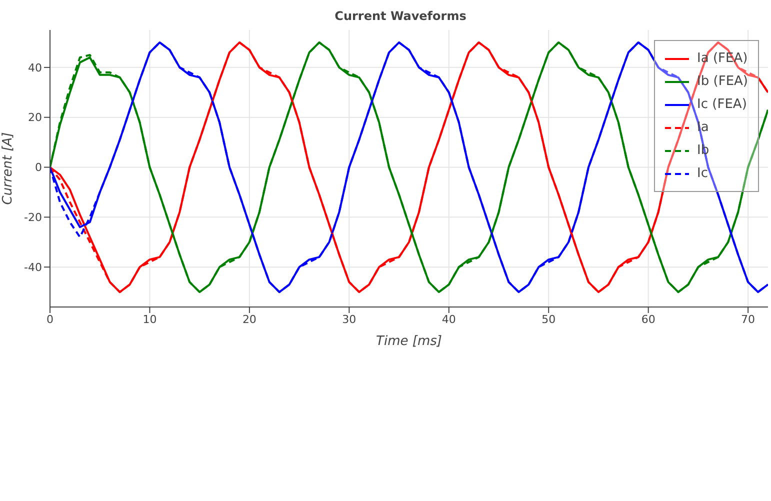  Describe the element at coordinates (33, 267) in the screenshot. I see `y-tick-label: -40` at that location.